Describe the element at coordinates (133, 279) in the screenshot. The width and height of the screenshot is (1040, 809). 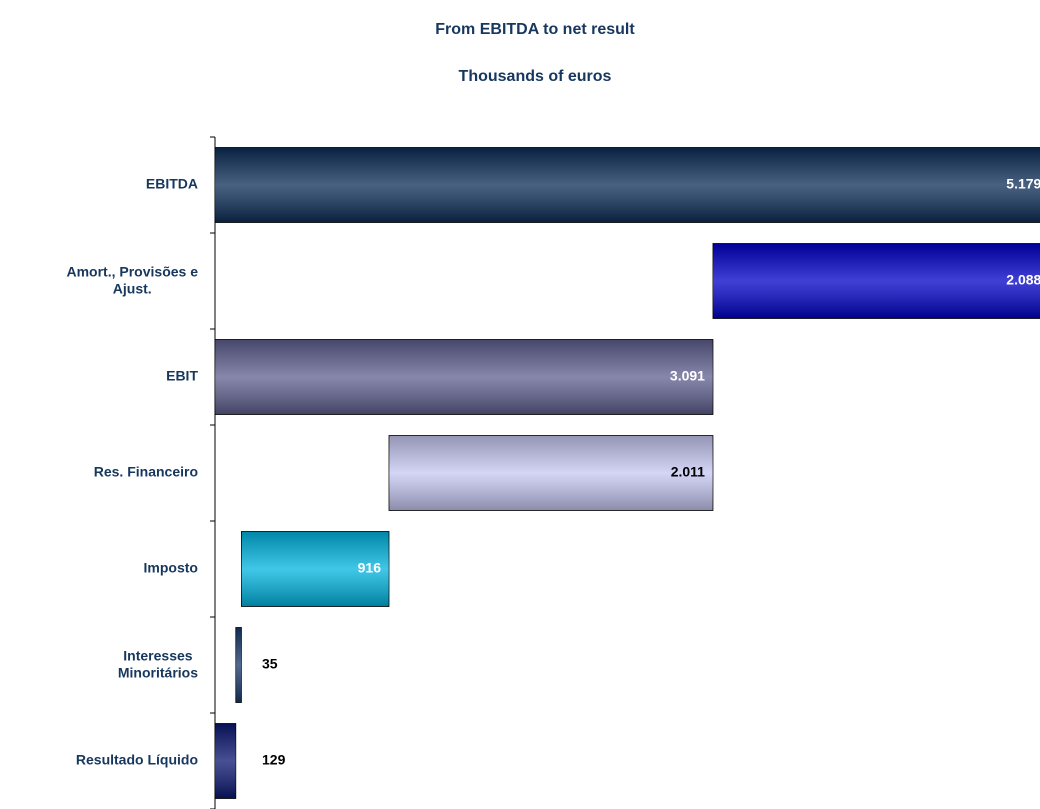
I see `category-label: Amort., Provisões e Ajust.` at that location.